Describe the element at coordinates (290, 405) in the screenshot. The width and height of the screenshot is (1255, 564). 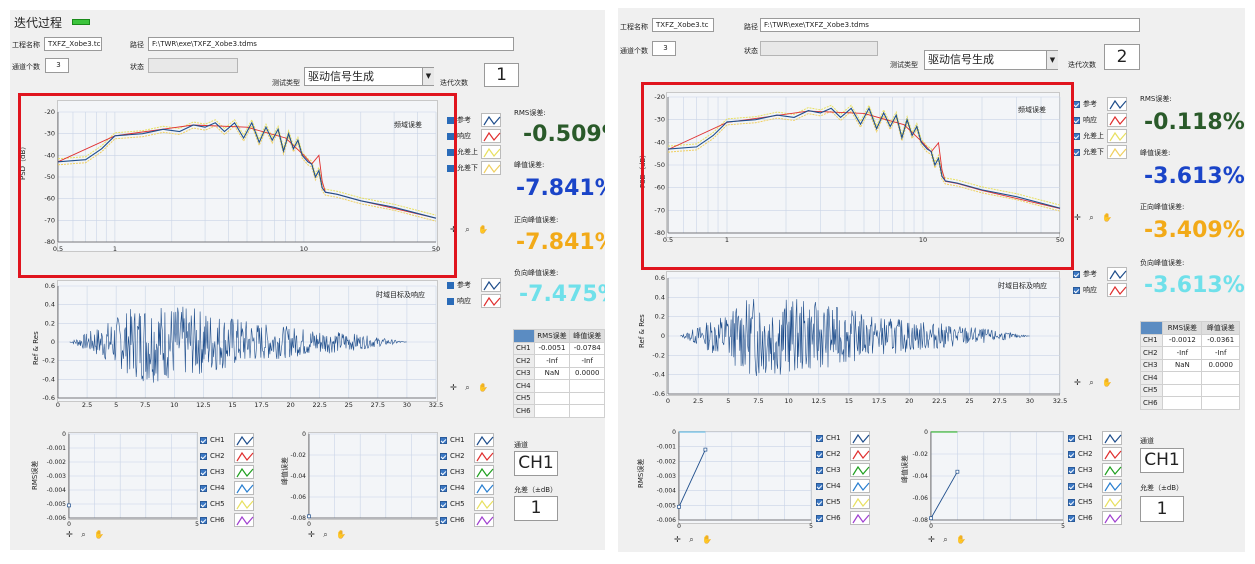
I see `x-tick-label: 20` at that location.